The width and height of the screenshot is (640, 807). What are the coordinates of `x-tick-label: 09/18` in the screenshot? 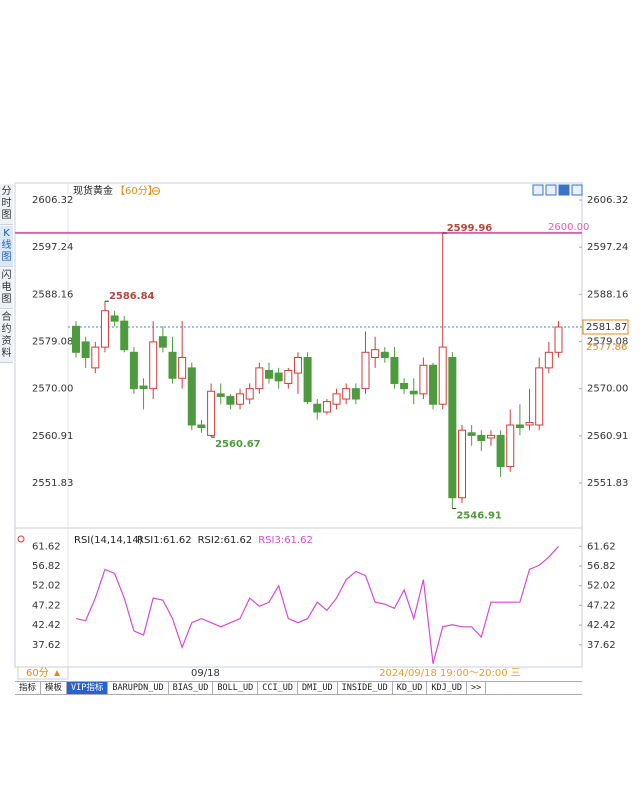 It's located at (205, 673).